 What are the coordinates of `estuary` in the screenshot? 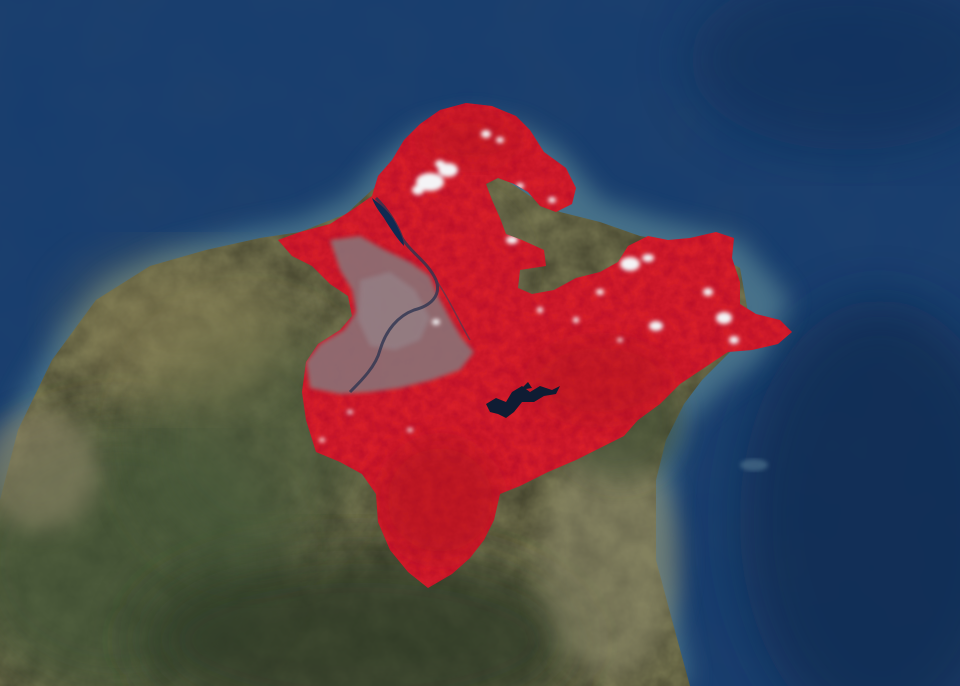 It's located at (388, 222).